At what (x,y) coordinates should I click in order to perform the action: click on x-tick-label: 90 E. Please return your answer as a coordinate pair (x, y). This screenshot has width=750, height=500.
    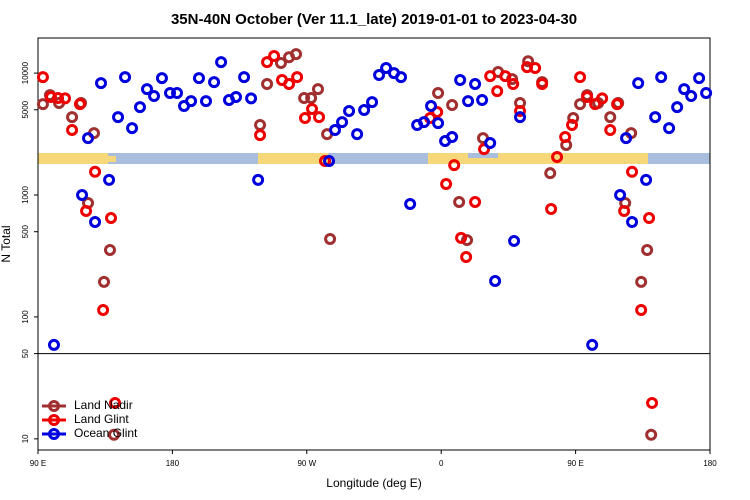
    Looking at the image, I should click on (575, 463).